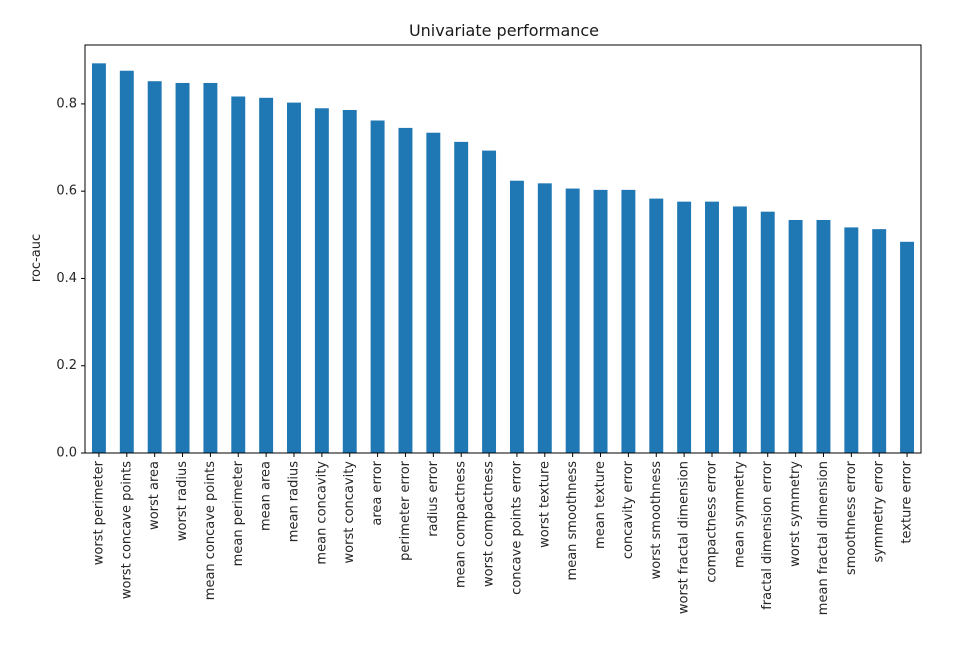  I want to click on y-tick-label: 0.8, so click(66, 103).